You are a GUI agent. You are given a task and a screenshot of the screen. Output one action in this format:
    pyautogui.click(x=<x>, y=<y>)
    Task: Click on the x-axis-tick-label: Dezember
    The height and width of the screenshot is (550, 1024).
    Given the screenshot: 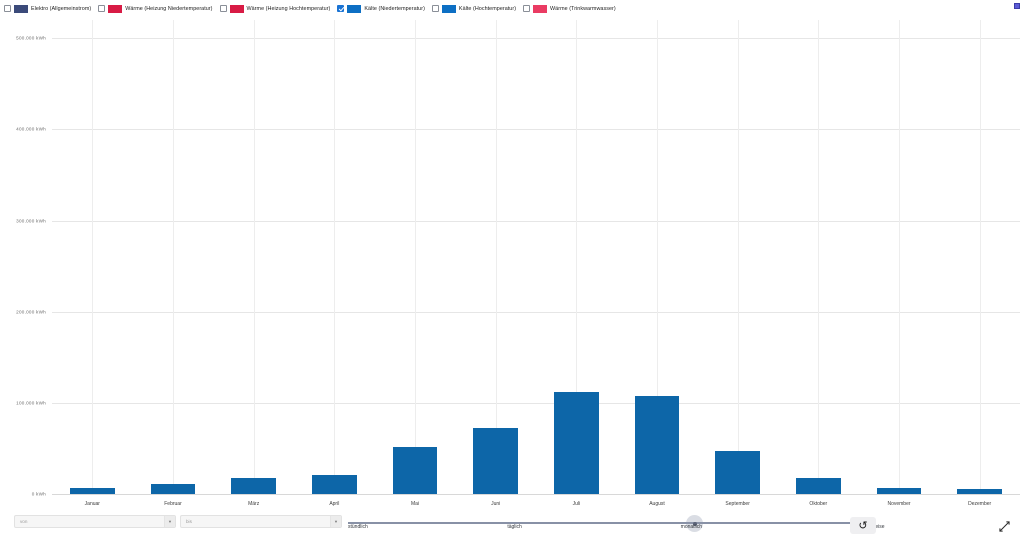 What is the action you would take?
    pyautogui.click(x=980, y=504)
    